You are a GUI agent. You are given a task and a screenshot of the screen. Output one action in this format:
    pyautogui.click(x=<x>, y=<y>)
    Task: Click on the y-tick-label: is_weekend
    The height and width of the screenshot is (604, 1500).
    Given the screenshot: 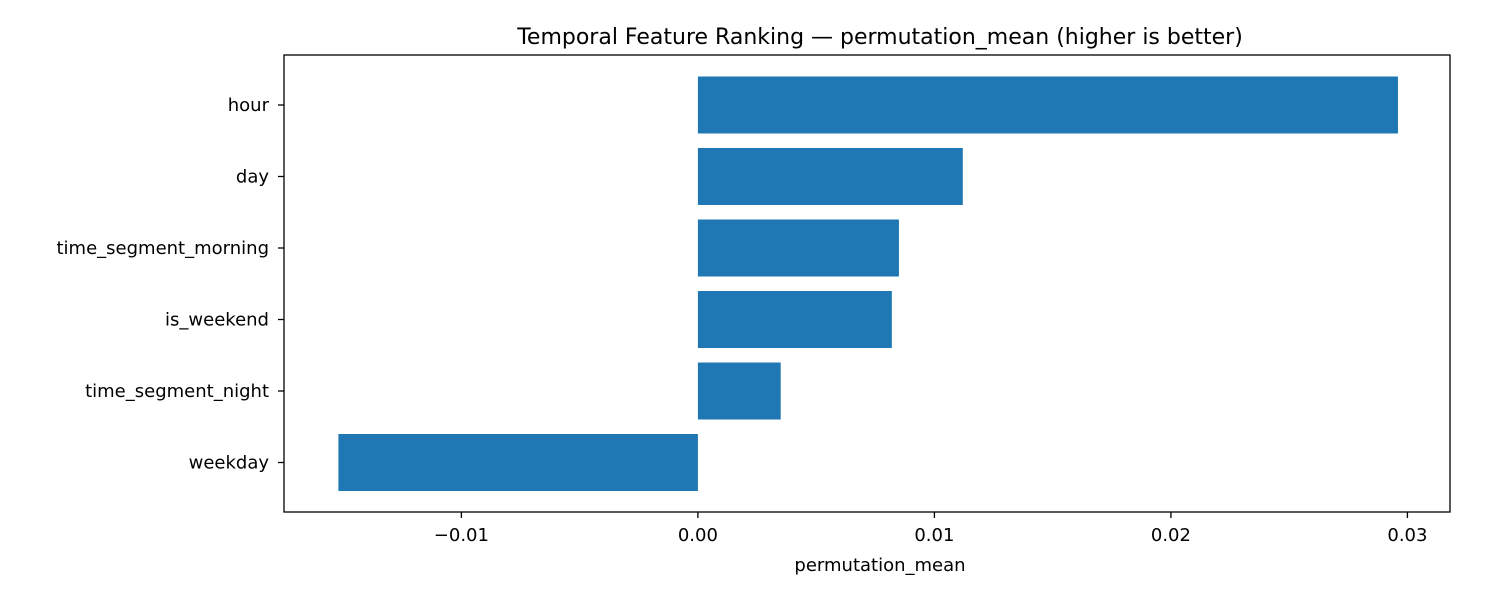 What is the action you would take?
    pyautogui.click(x=217, y=320)
    